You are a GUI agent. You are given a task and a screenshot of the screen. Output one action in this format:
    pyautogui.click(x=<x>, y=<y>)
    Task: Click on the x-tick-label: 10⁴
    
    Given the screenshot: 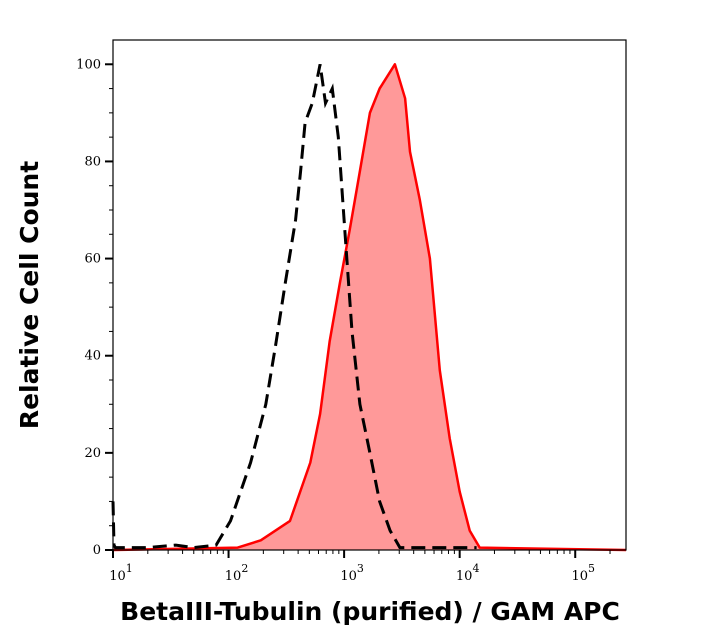 What is the action you would take?
    pyautogui.click(x=468, y=573)
    